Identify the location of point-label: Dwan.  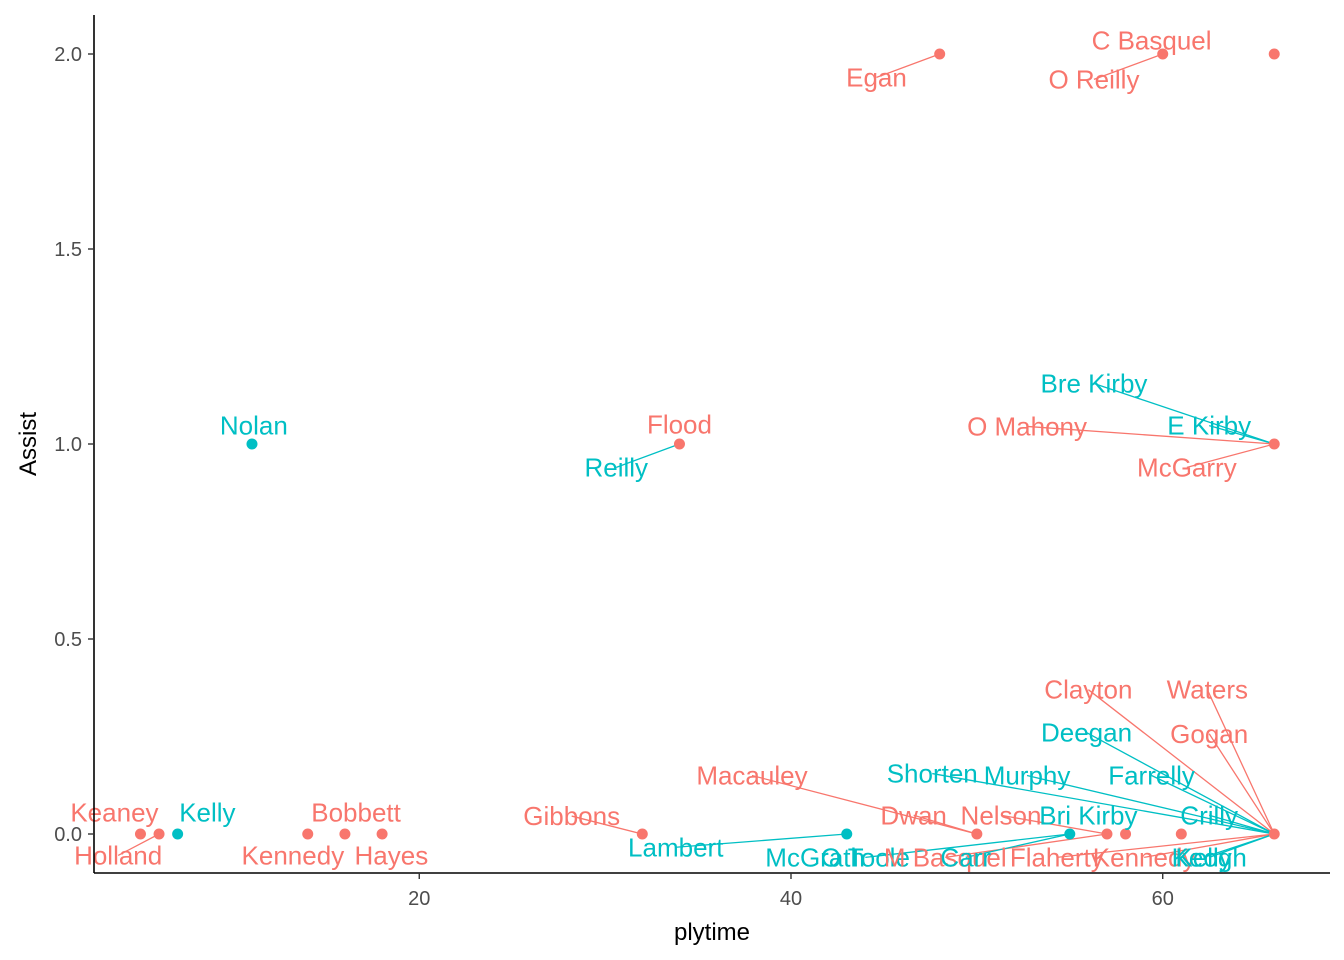
(913, 815).